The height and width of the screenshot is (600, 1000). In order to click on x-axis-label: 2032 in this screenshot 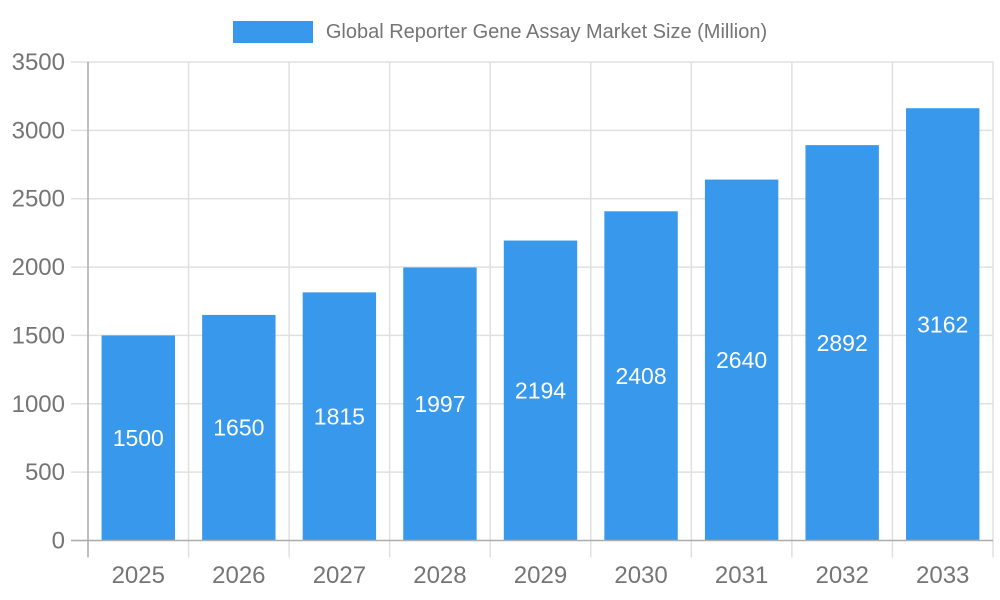, I will do `click(841, 575)`.